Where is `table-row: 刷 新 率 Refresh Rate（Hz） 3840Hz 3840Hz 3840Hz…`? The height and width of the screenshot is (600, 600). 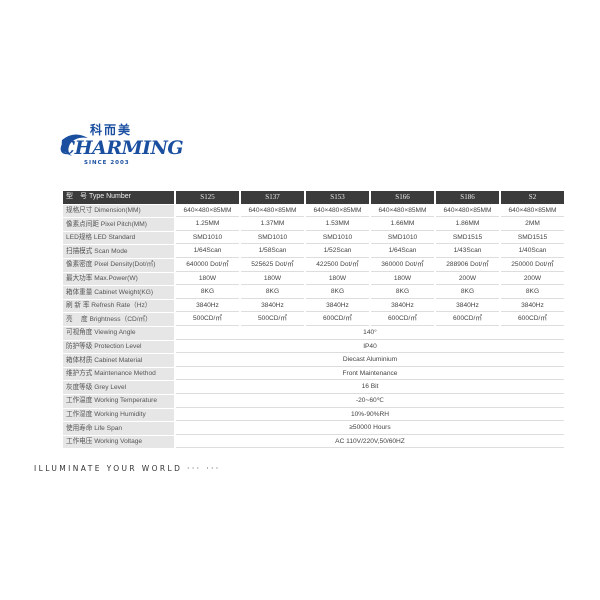 table-row: 刷 新 率 Refresh Rate（Hz） 3840Hz 3840Hz 3840Hz… is located at coordinates (313, 306).